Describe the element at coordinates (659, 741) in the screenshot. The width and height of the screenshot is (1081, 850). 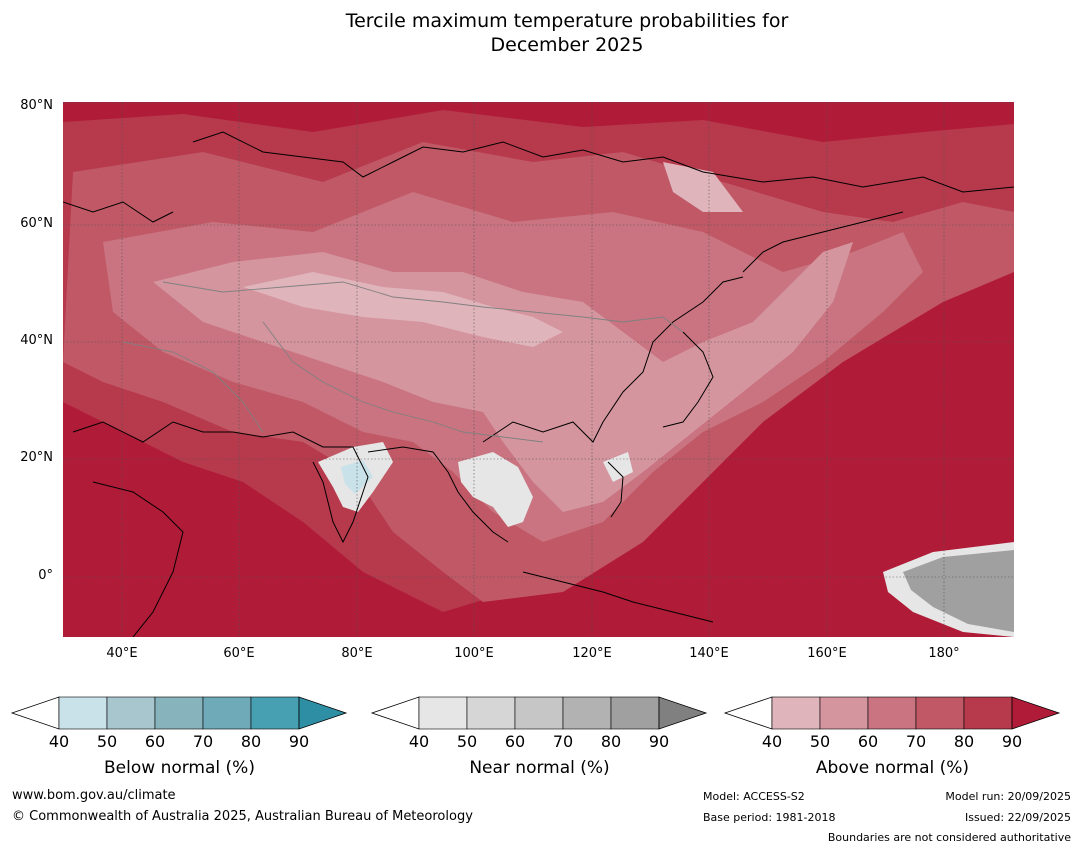
I see `colorbar-near-tick-90: 90` at that location.